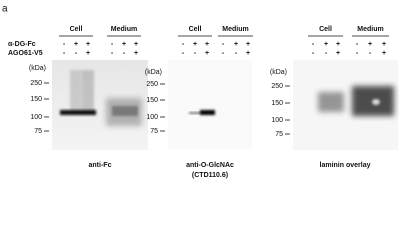 This screenshot has width=400, height=240. I want to click on figure-label: a, so click(5, 9).